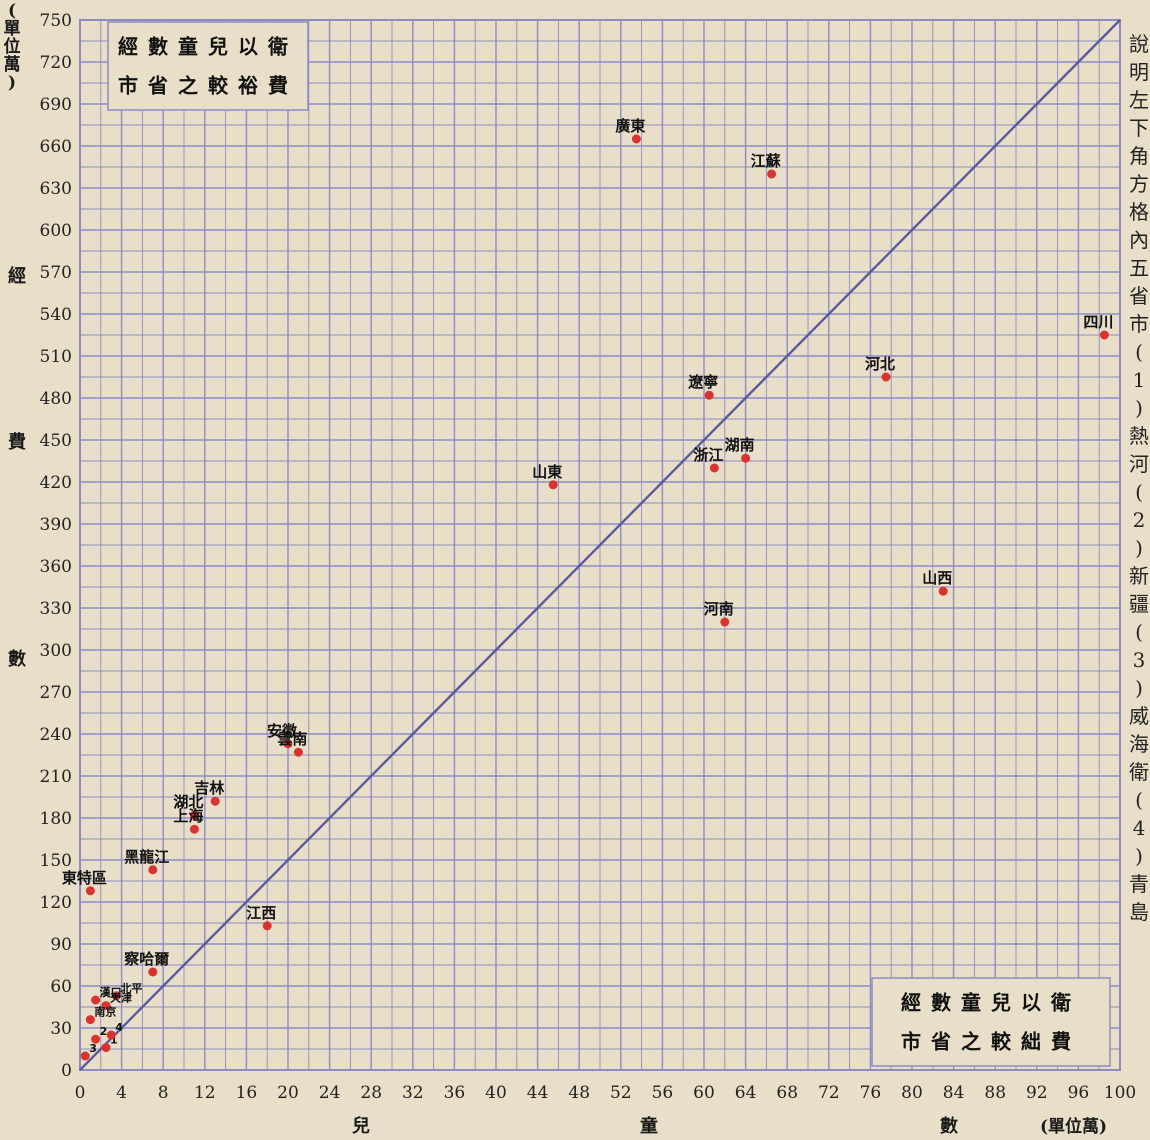 The width and height of the screenshot is (1150, 1140). Describe the element at coordinates (1139, 884) in the screenshot. I see `label-char: 青` at that location.